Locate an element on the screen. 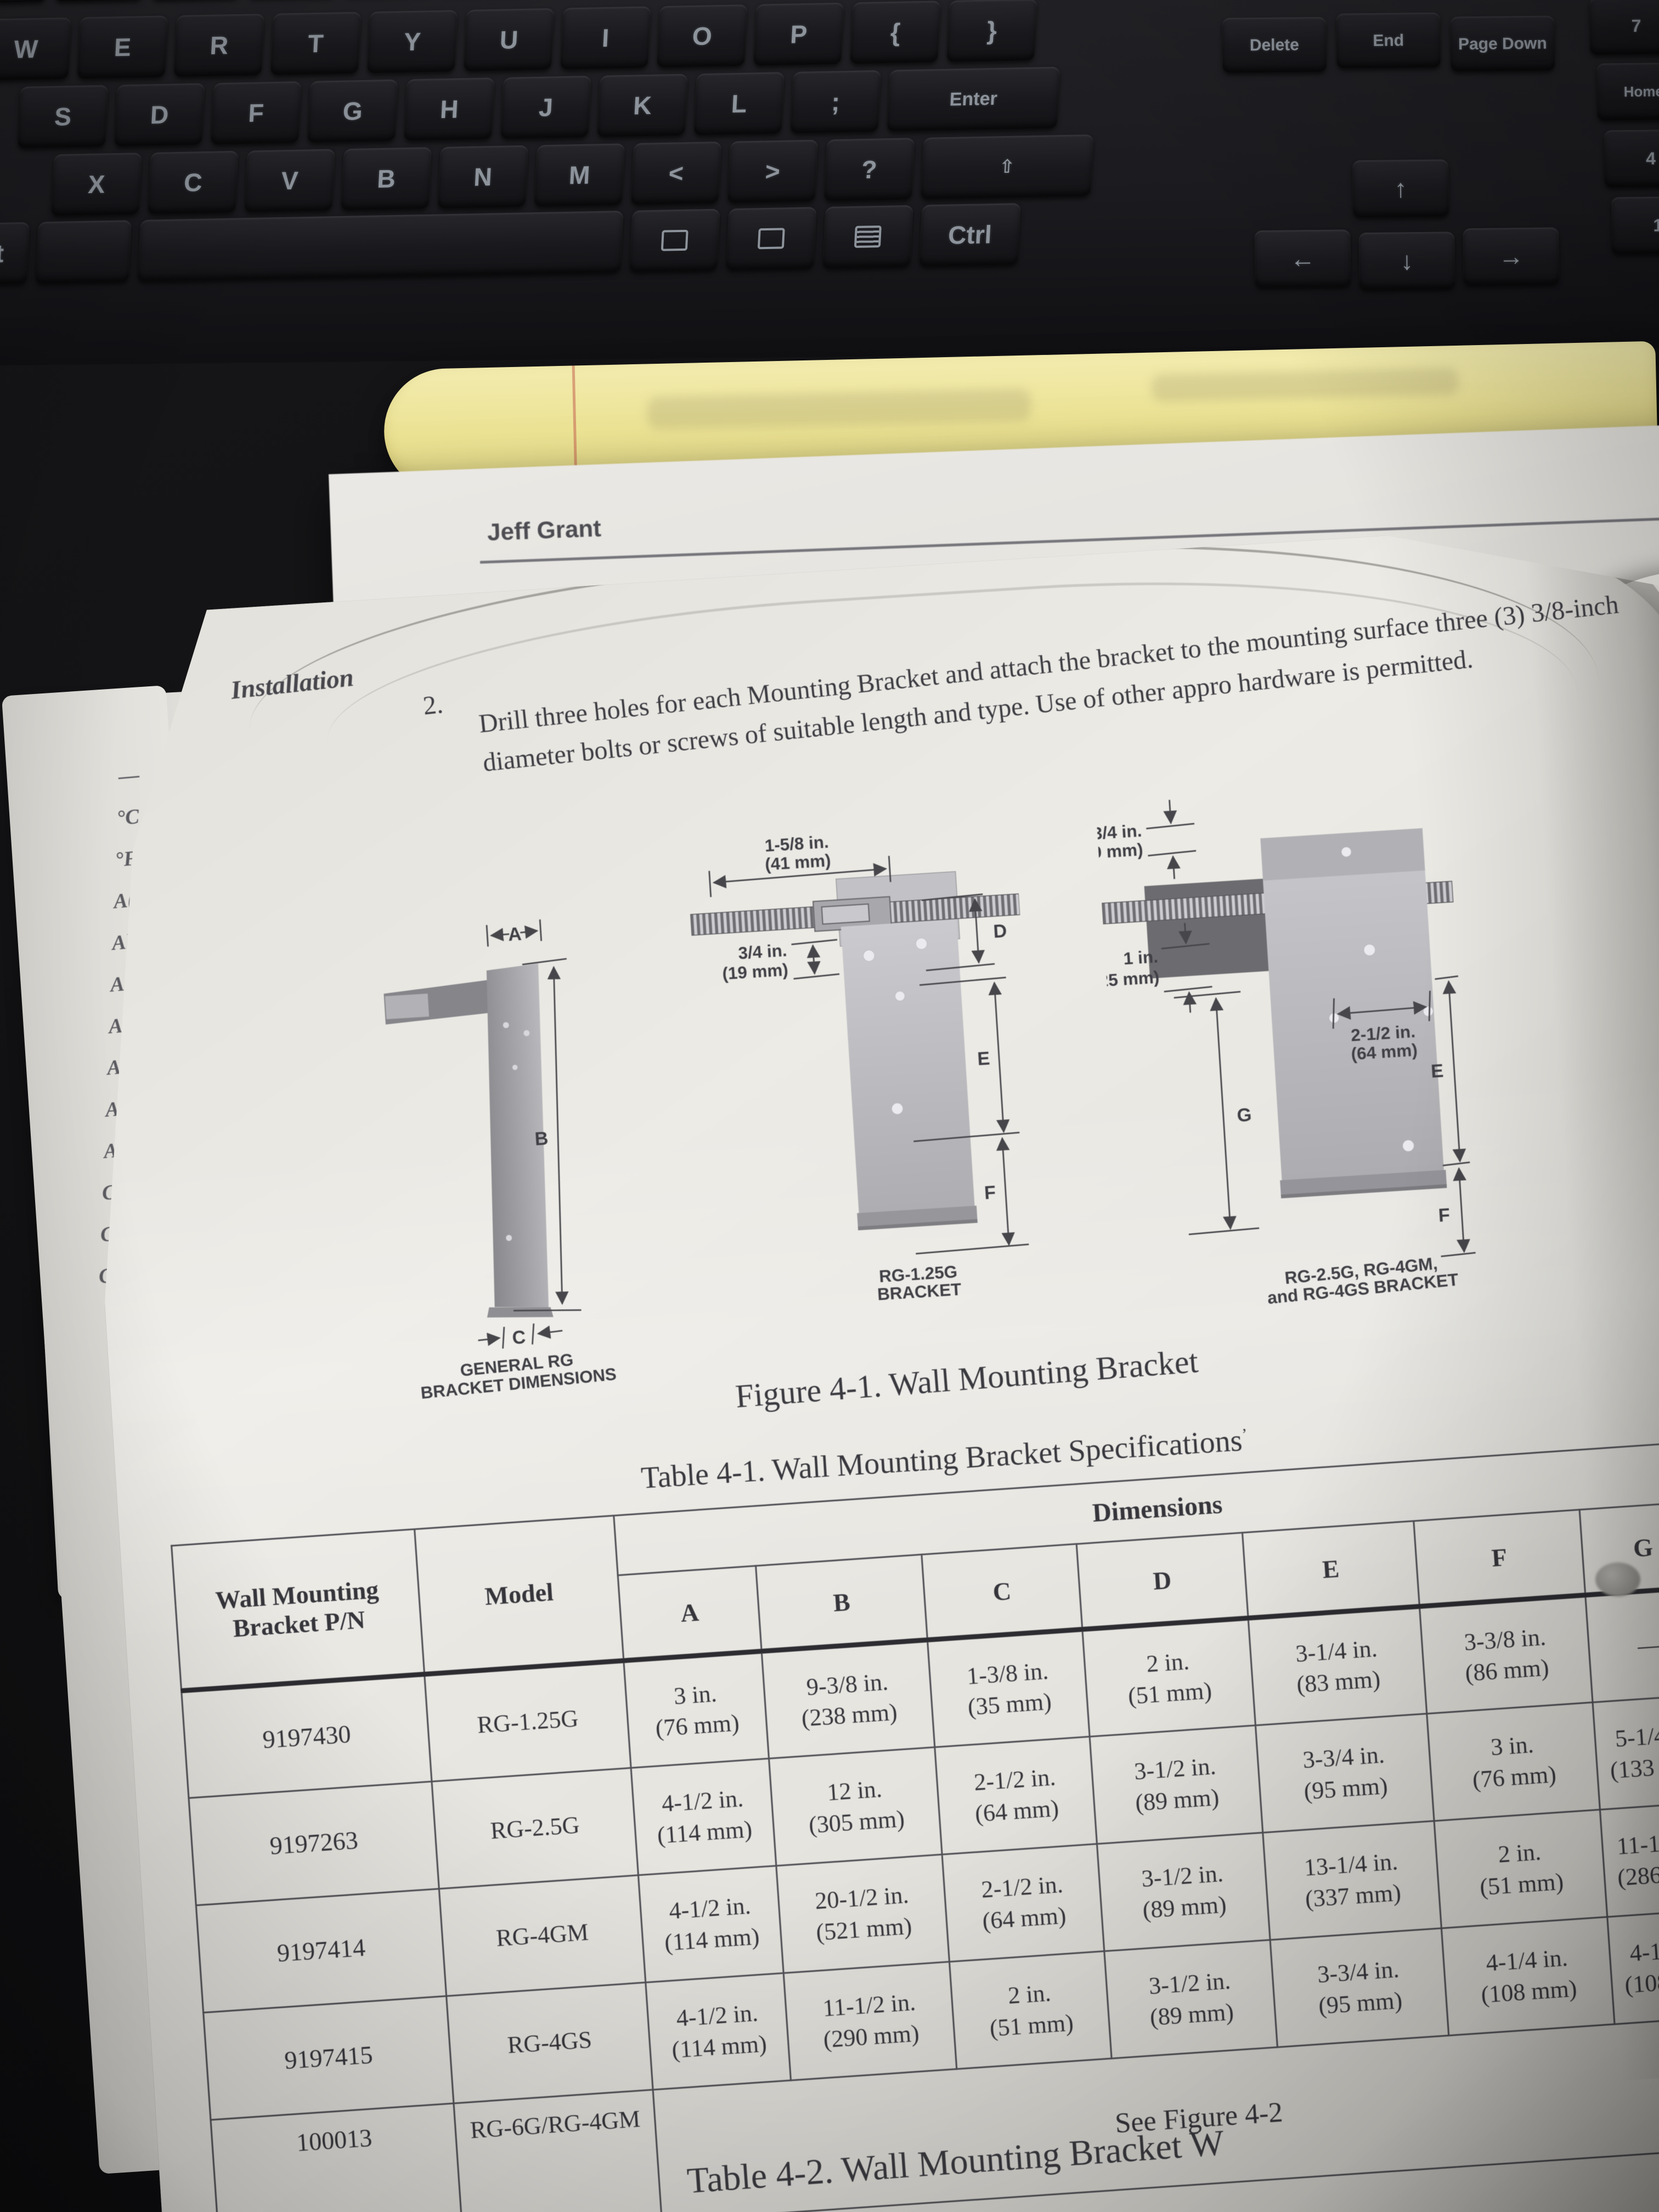 The width and height of the screenshot is (1659, 2212). cell-part-number: 9197415 is located at coordinates (329, 2058).